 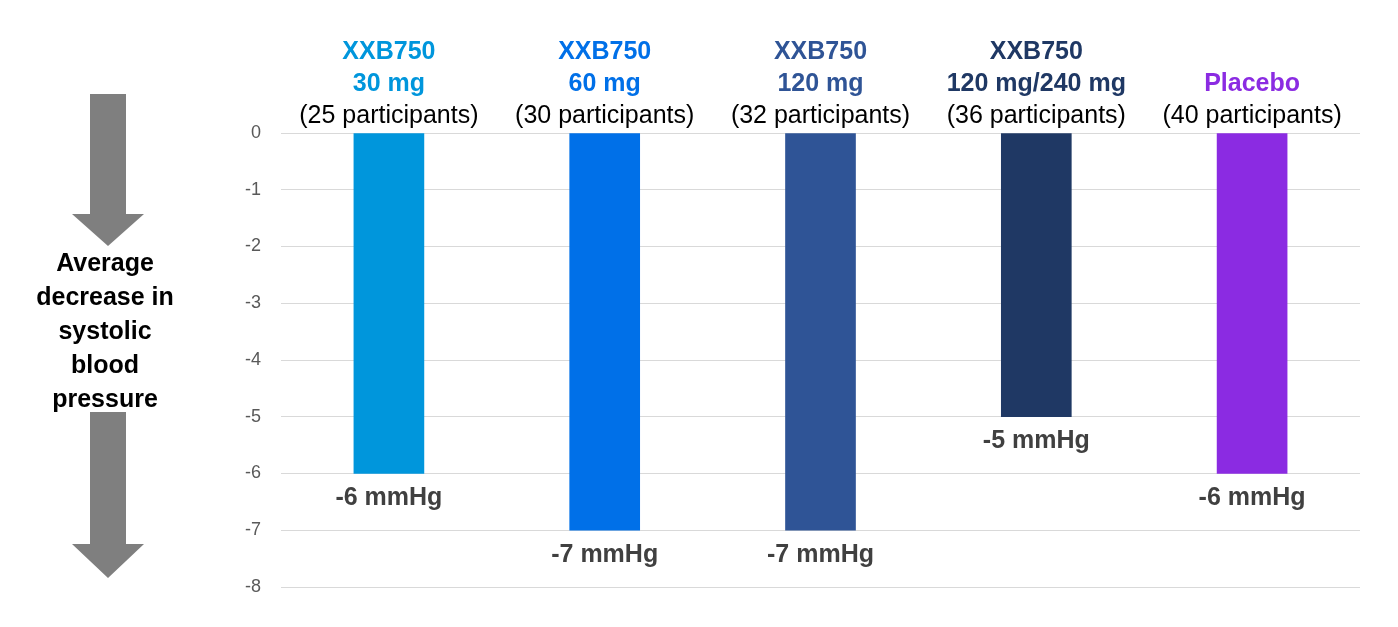 I want to click on y-tick-label: -4, so click(x=252, y=358).